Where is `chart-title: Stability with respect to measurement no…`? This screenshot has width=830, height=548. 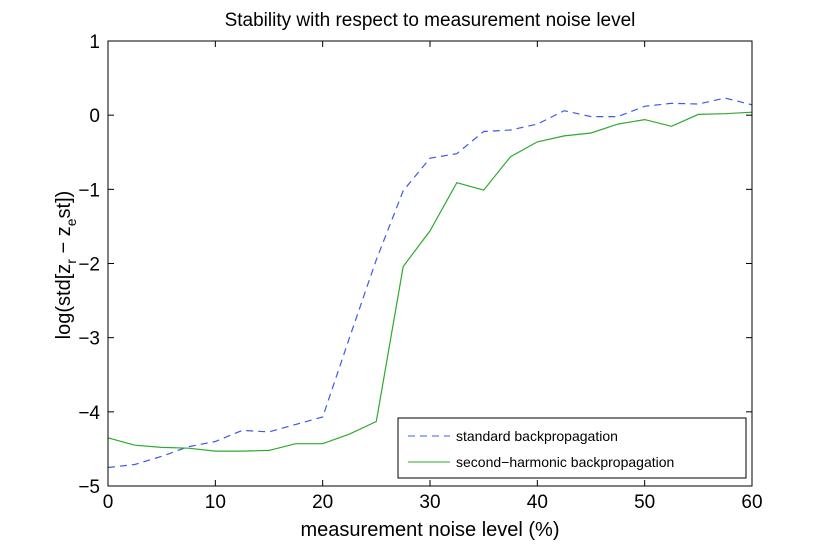 chart-title: Stability with respect to measurement no… is located at coordinates (430, 20).